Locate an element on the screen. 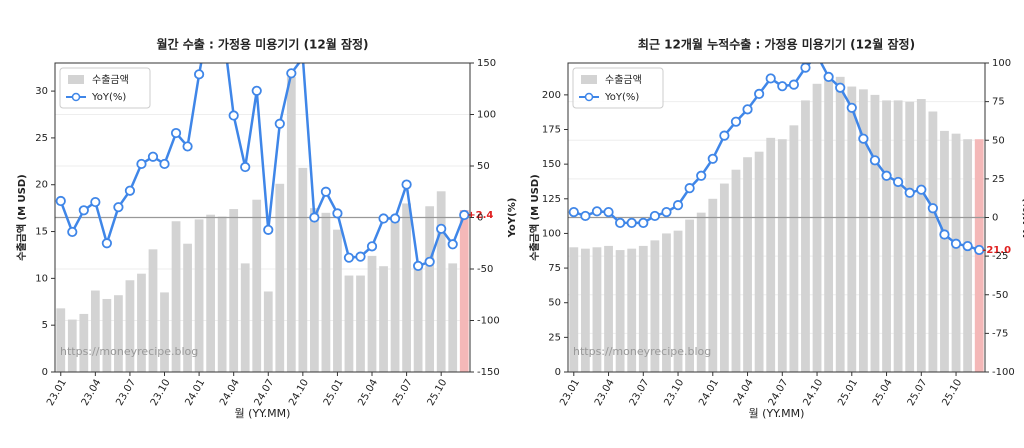  y-tick-label: 10 is located at coordinates (41, 278).